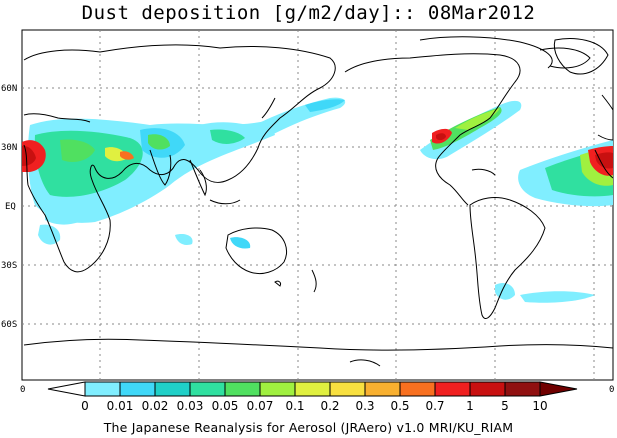  What do you see at coordinates (308, 13) in the screenshot?
I see `map-title: Dust deposition [g/m2/day]:: 08Mar2012` at bounding box center [308, 13].